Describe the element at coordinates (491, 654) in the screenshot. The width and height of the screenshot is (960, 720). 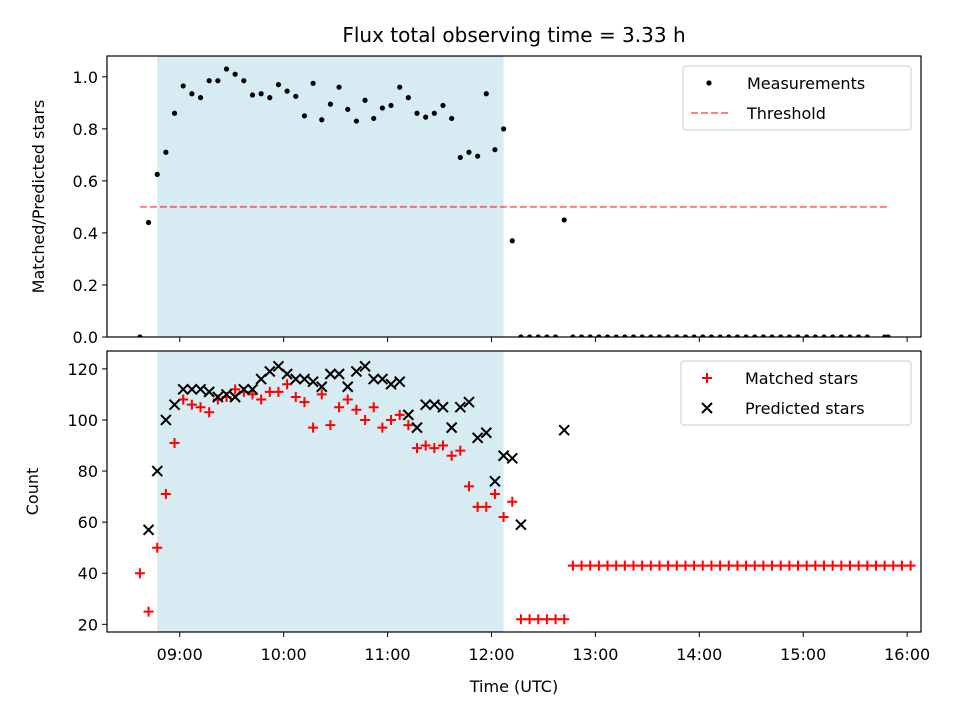
I see `x-tick-label: 12:00` at that location.